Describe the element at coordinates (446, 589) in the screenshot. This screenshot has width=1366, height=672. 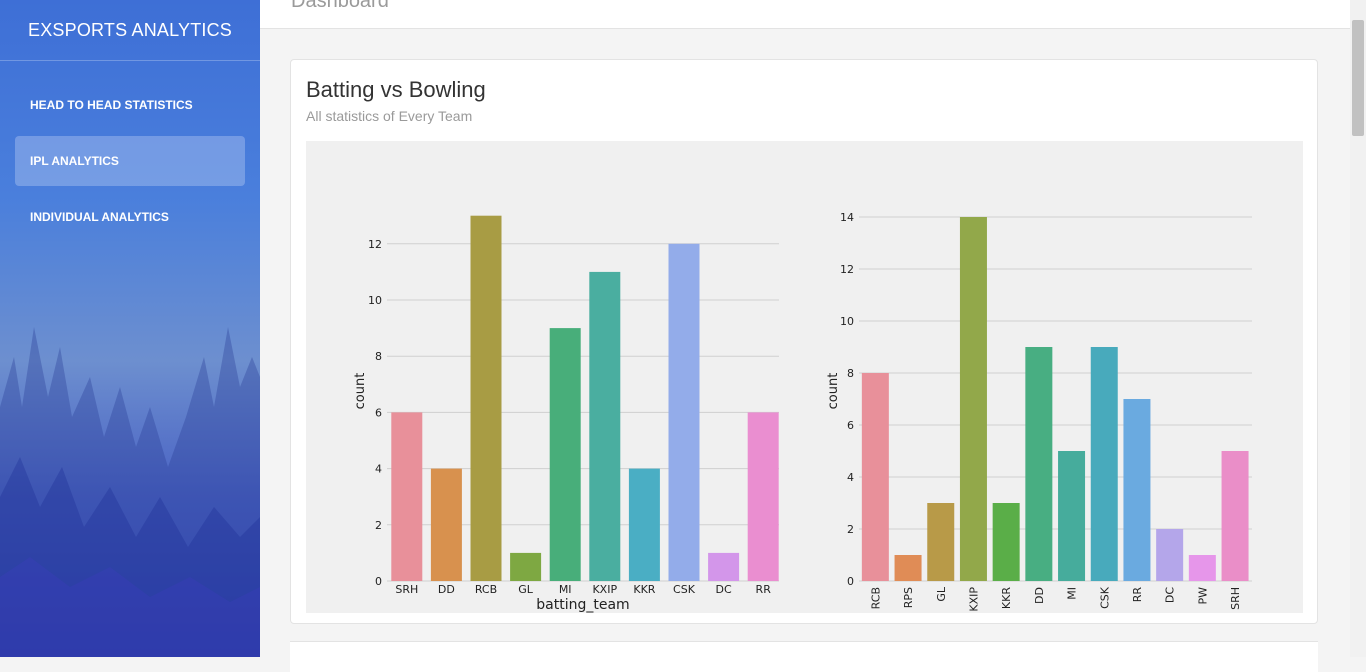
I see `chart-1-x-tick-label: DD` at that location.